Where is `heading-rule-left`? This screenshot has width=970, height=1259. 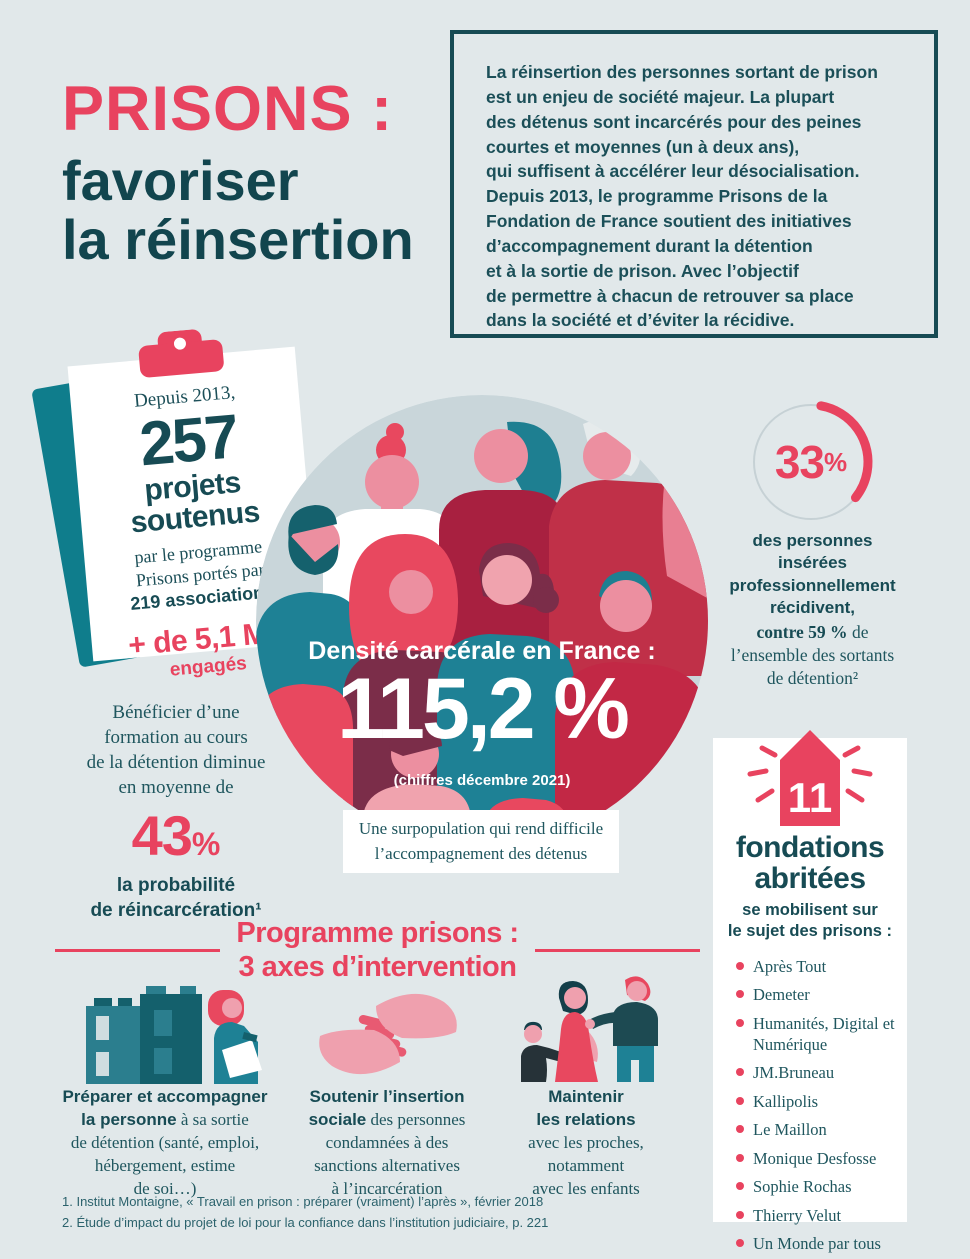
heading-rule-left is located at coordinates (138, 950).